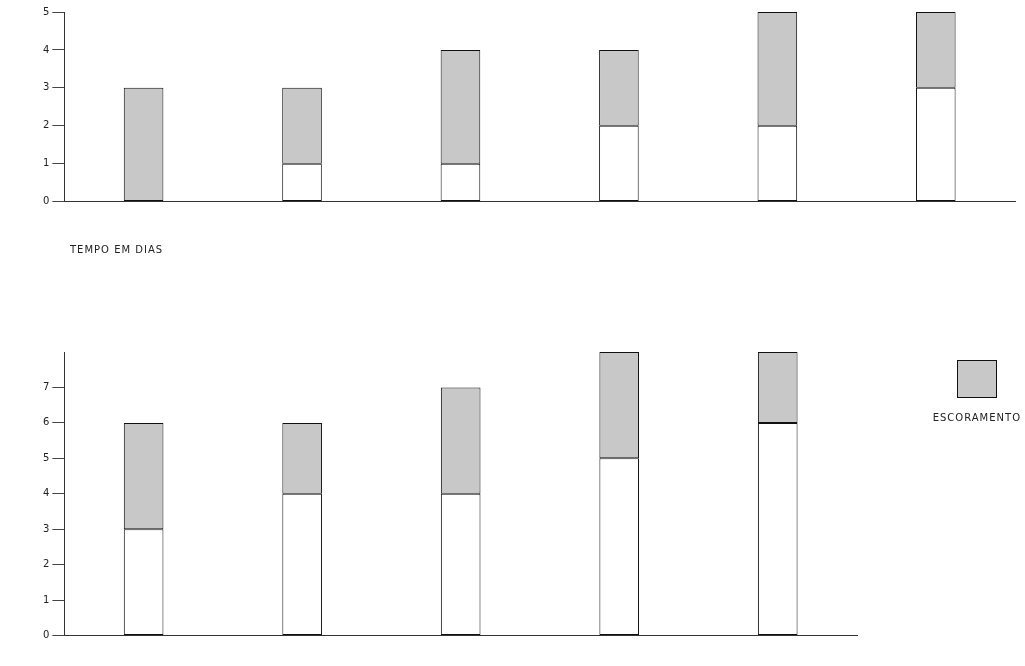  What do you see at coordinates (46, 387) in the screenshot?
I see `y-tick-label: 7` at bounding box center [46, 387].